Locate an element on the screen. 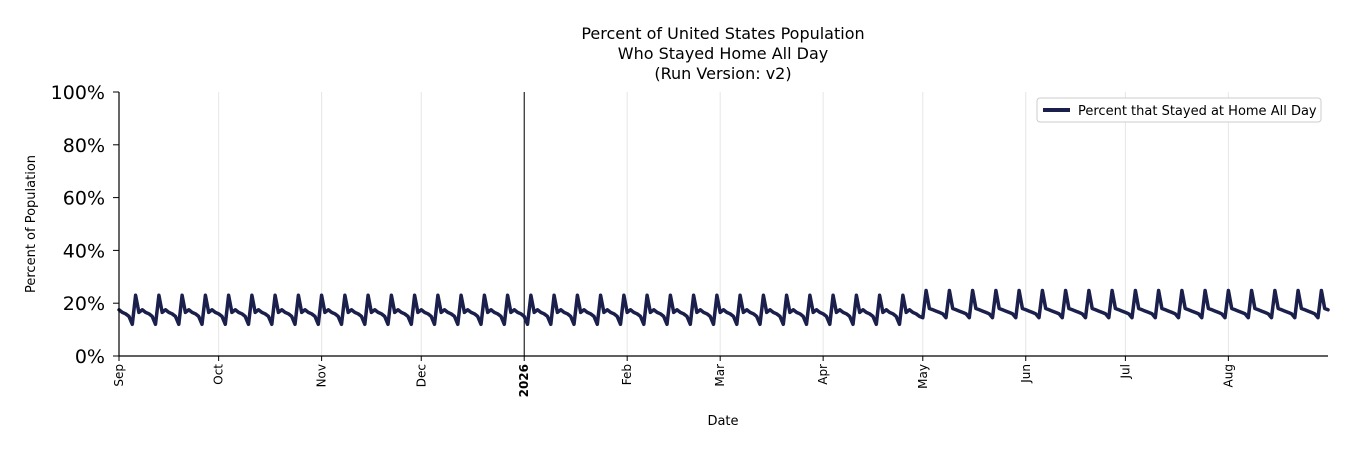 This screenshot has width=1350, height=450. x-tick-label-dec: Dec is located at coordinates (421, 375).